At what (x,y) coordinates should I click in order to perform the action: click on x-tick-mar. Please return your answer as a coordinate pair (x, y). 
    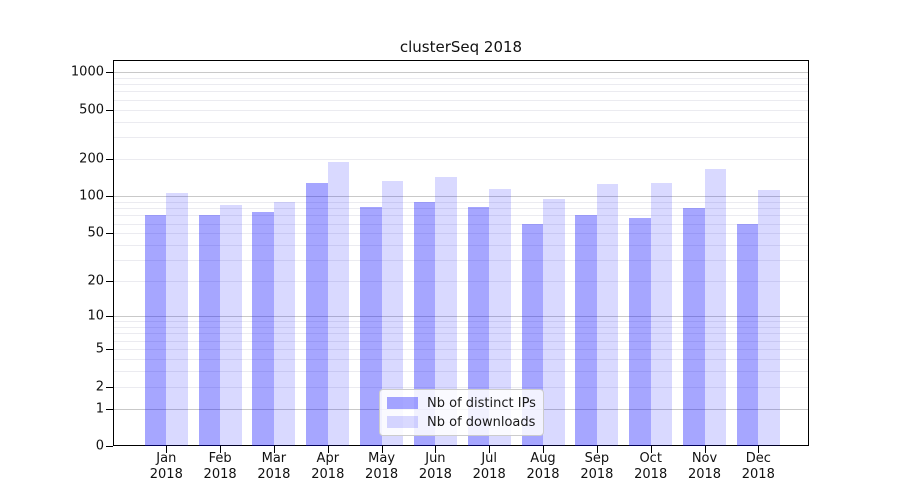
    Looking at the image, I should click on (274, 449).